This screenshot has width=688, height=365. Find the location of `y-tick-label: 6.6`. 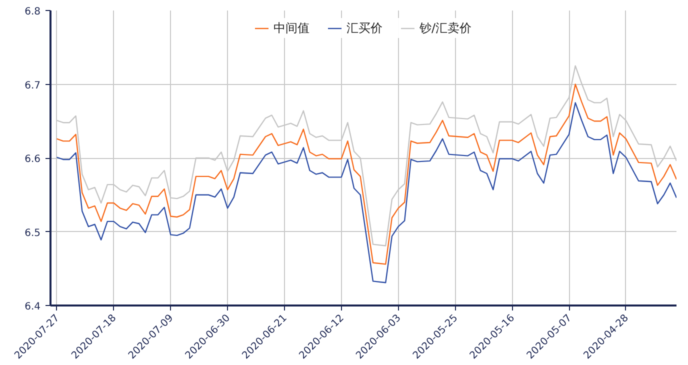

y-tick-label: 6.6 is located at coordinates (32, 159).